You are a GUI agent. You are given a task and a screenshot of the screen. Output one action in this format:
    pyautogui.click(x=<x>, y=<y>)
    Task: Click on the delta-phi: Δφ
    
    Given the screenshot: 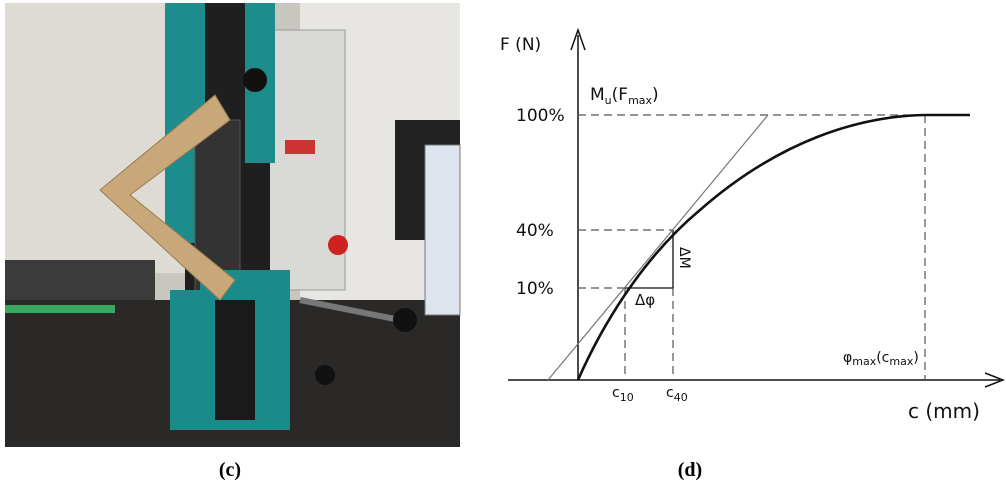 What is the action you would take?
    pyautogui.click(x=645, y=300)
    